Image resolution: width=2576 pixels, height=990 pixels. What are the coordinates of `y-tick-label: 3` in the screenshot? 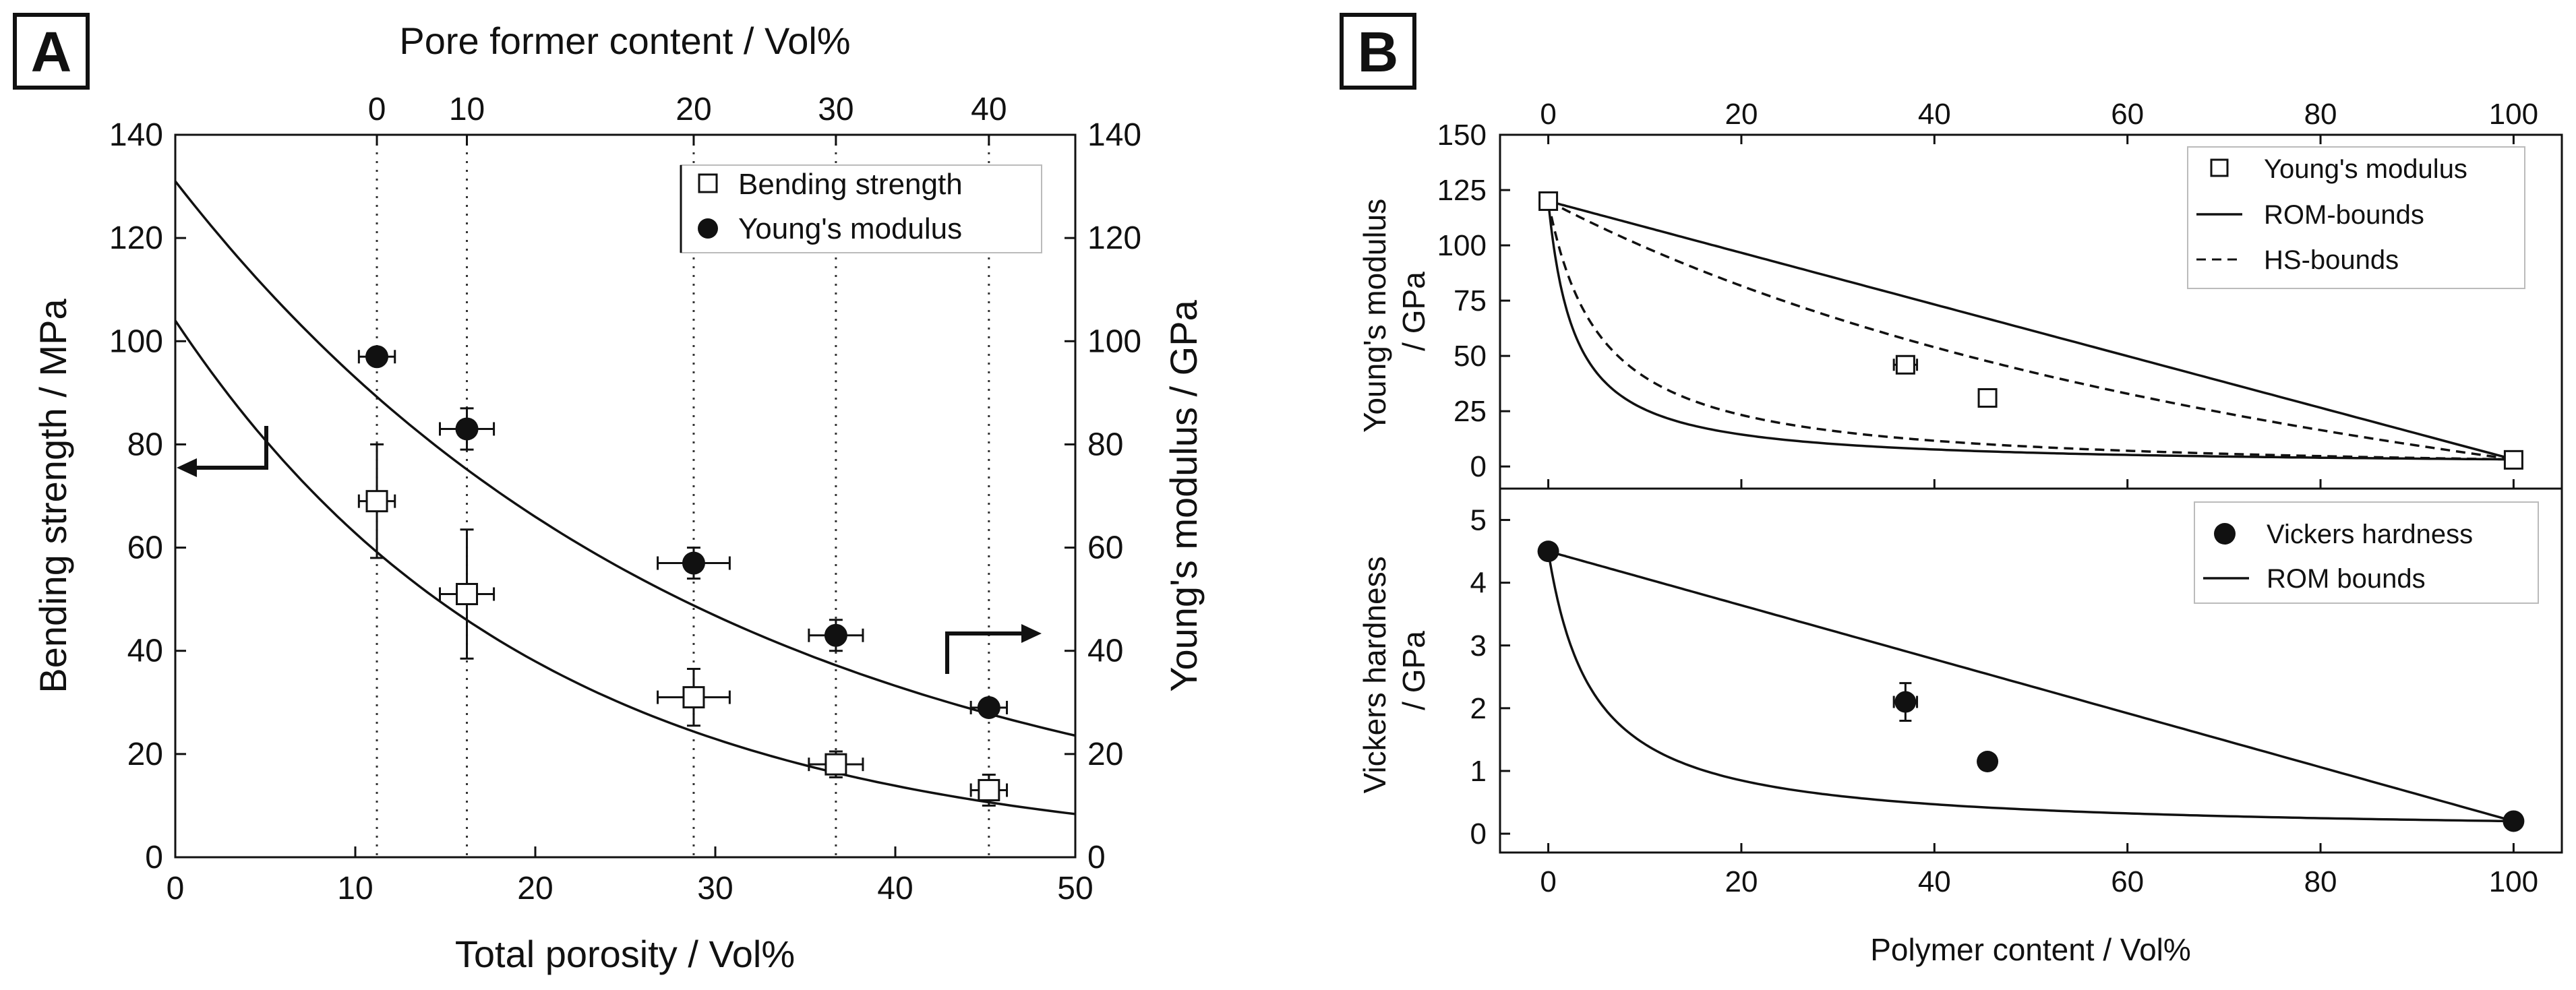 It's located at (1479, 645).